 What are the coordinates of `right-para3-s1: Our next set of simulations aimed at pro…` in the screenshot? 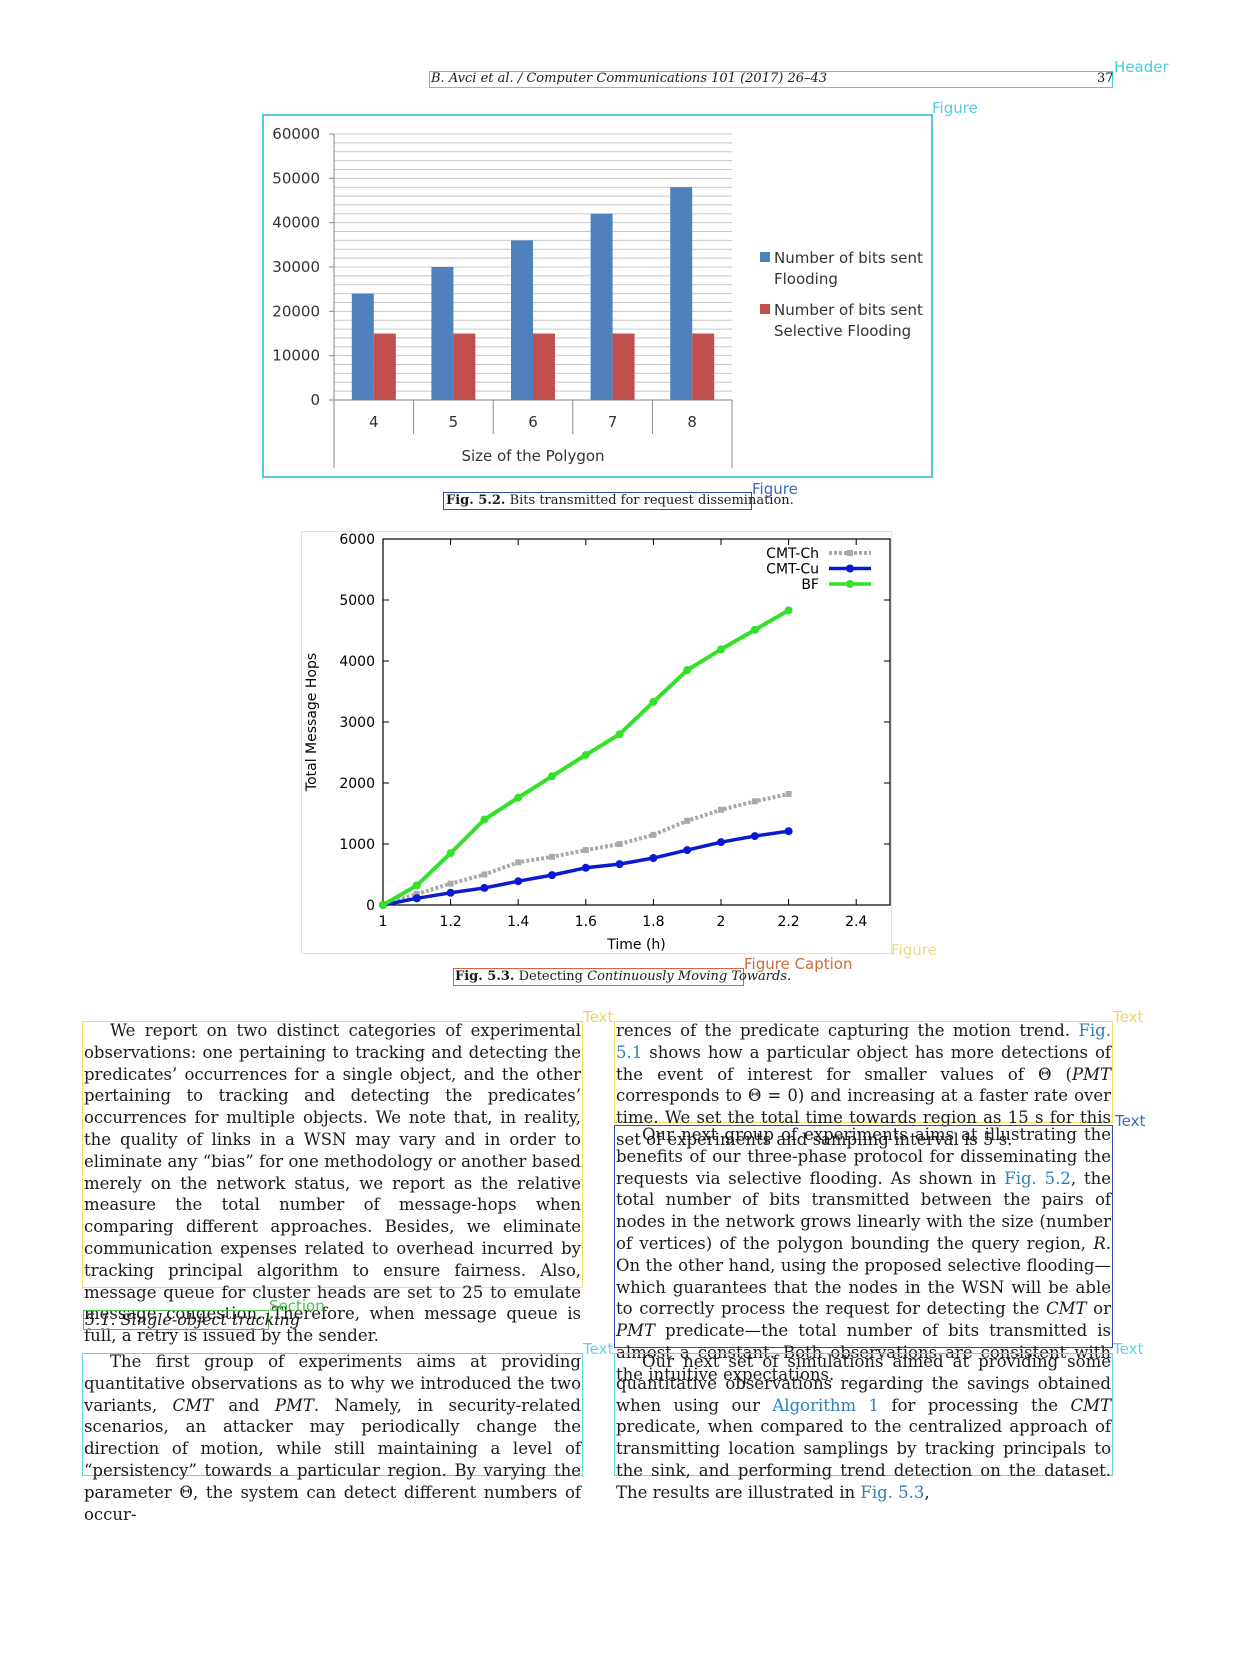 It's located at (863, 1383).